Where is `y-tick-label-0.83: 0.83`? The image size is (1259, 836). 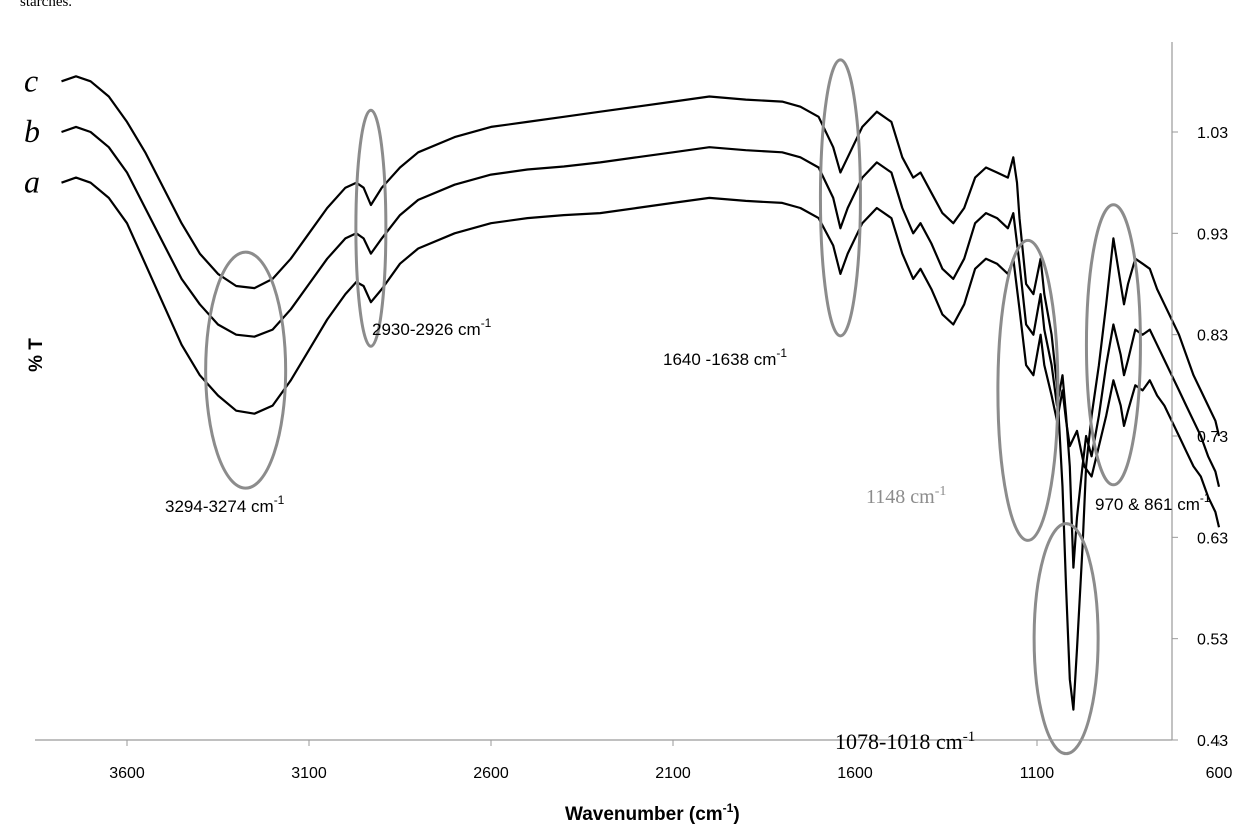 y-tick-label-0.83: 0.83 is located at coordinates (1212, 336).